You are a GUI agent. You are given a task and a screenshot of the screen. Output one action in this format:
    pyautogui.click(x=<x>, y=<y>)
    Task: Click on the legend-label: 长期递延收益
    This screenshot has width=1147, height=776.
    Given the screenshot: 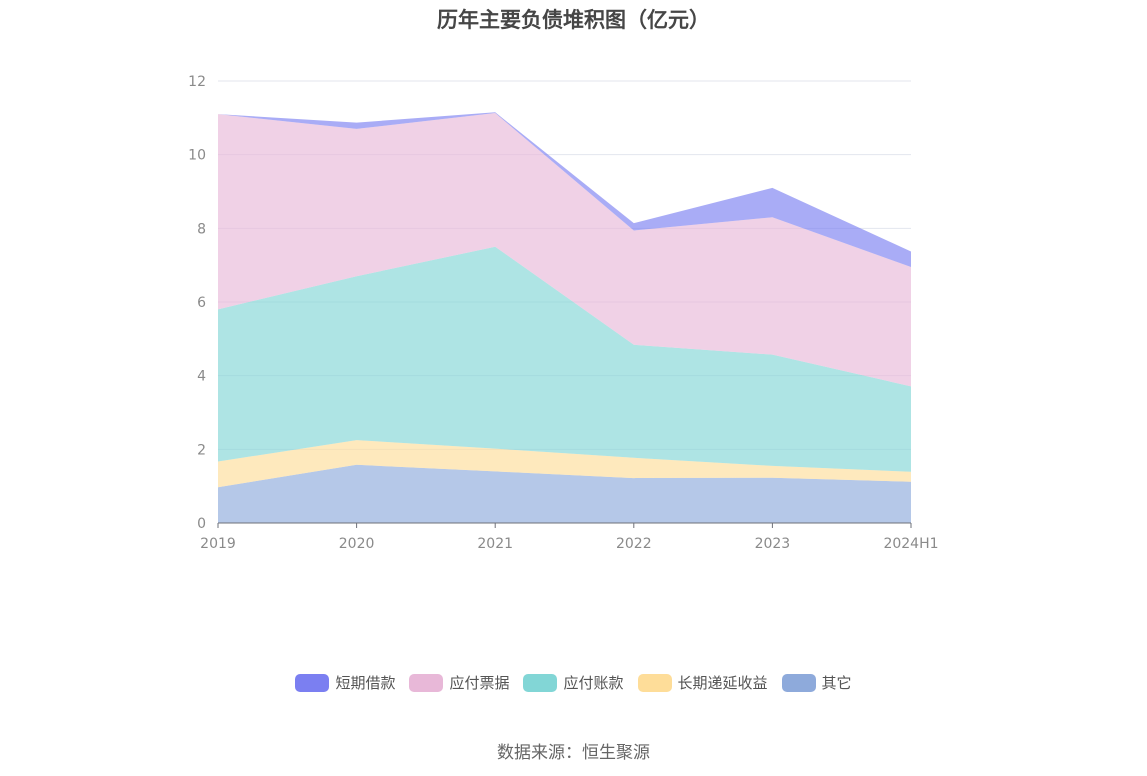 What is the action you would take?
    pyautogui.click(x=722, y=683)
    